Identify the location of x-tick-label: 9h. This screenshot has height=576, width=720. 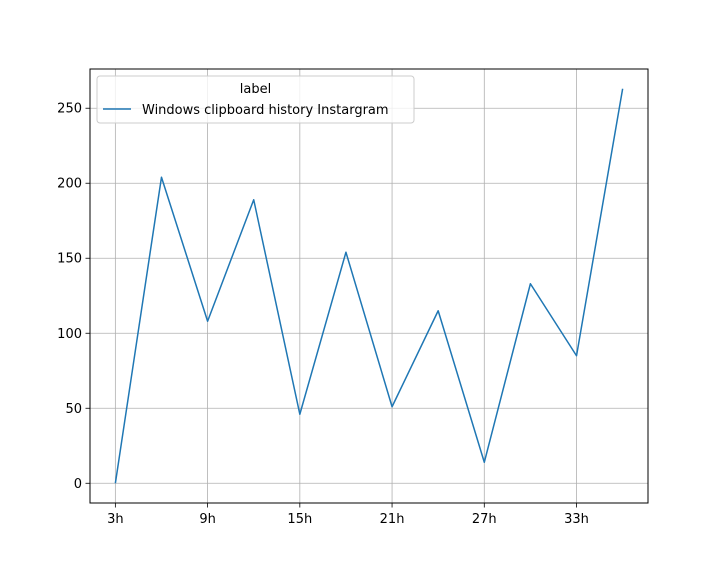
(207, 519).